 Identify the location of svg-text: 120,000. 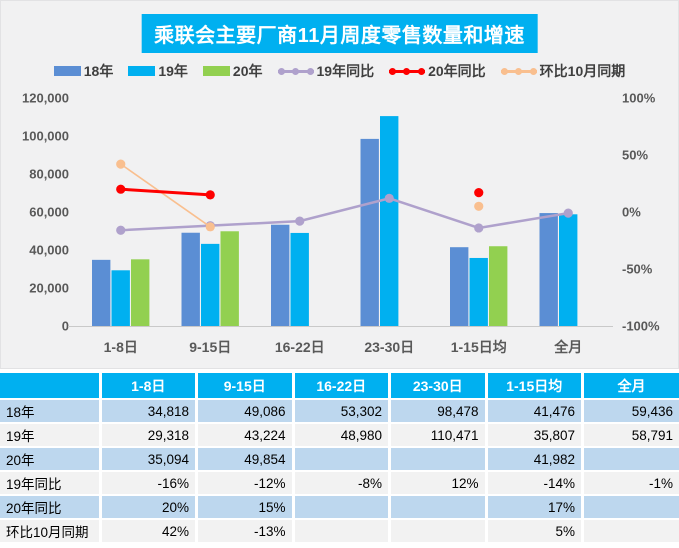
(45, 98).